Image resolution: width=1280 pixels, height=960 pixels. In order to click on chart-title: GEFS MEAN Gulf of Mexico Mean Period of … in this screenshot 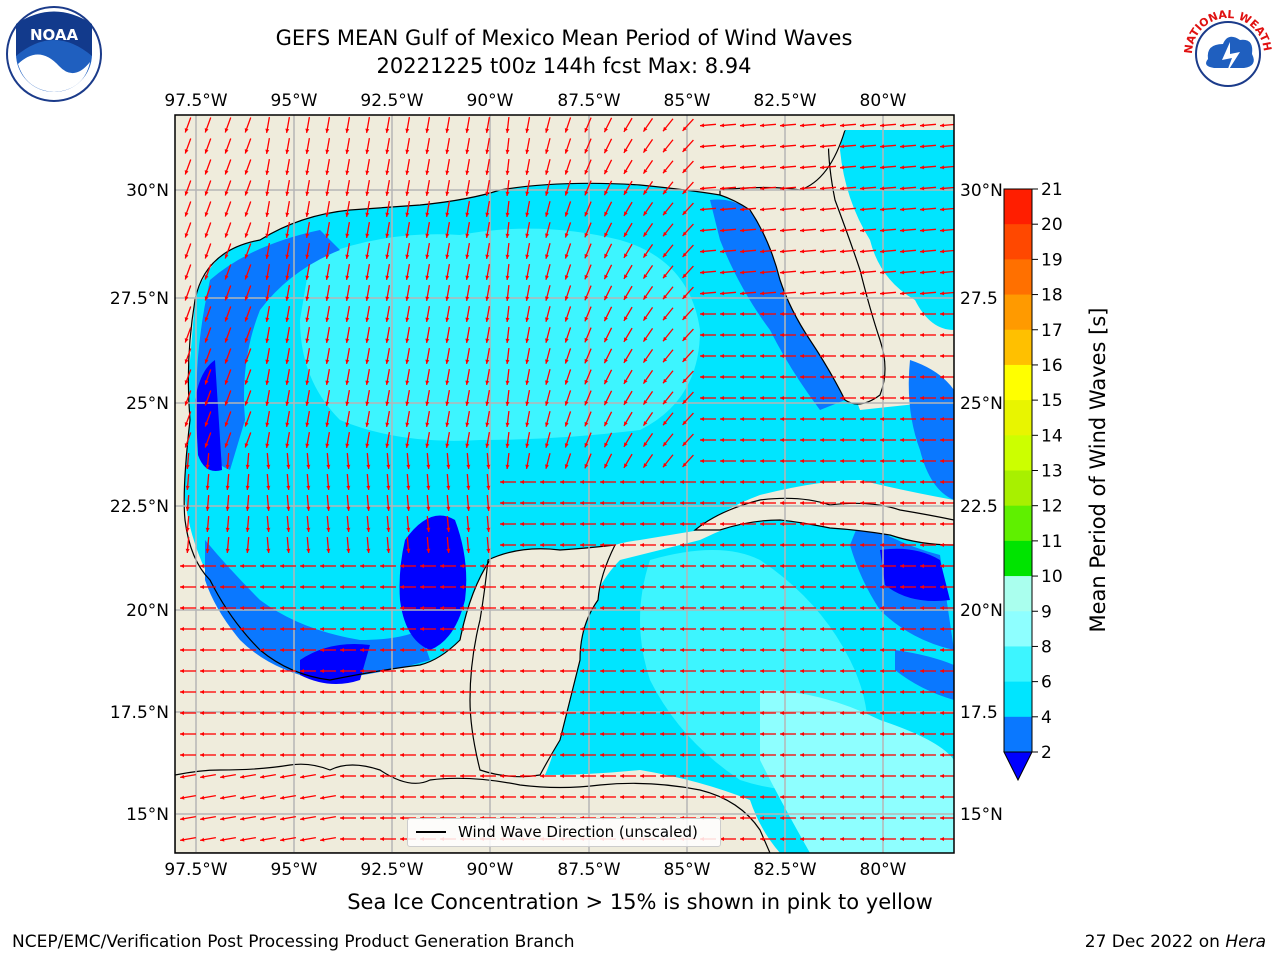, I will do `click(564, 38)`.